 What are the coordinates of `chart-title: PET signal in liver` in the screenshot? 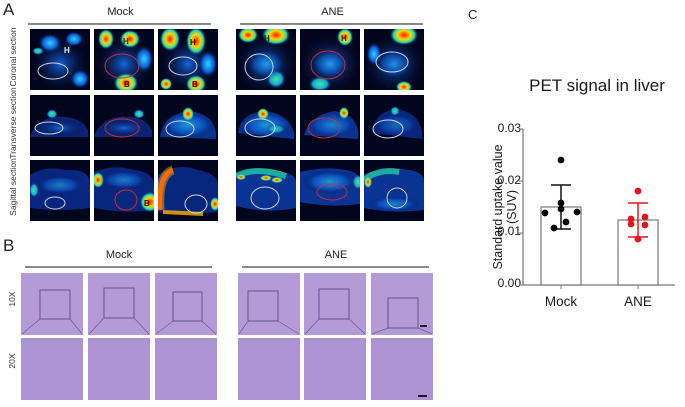 It's located at (597, 85).